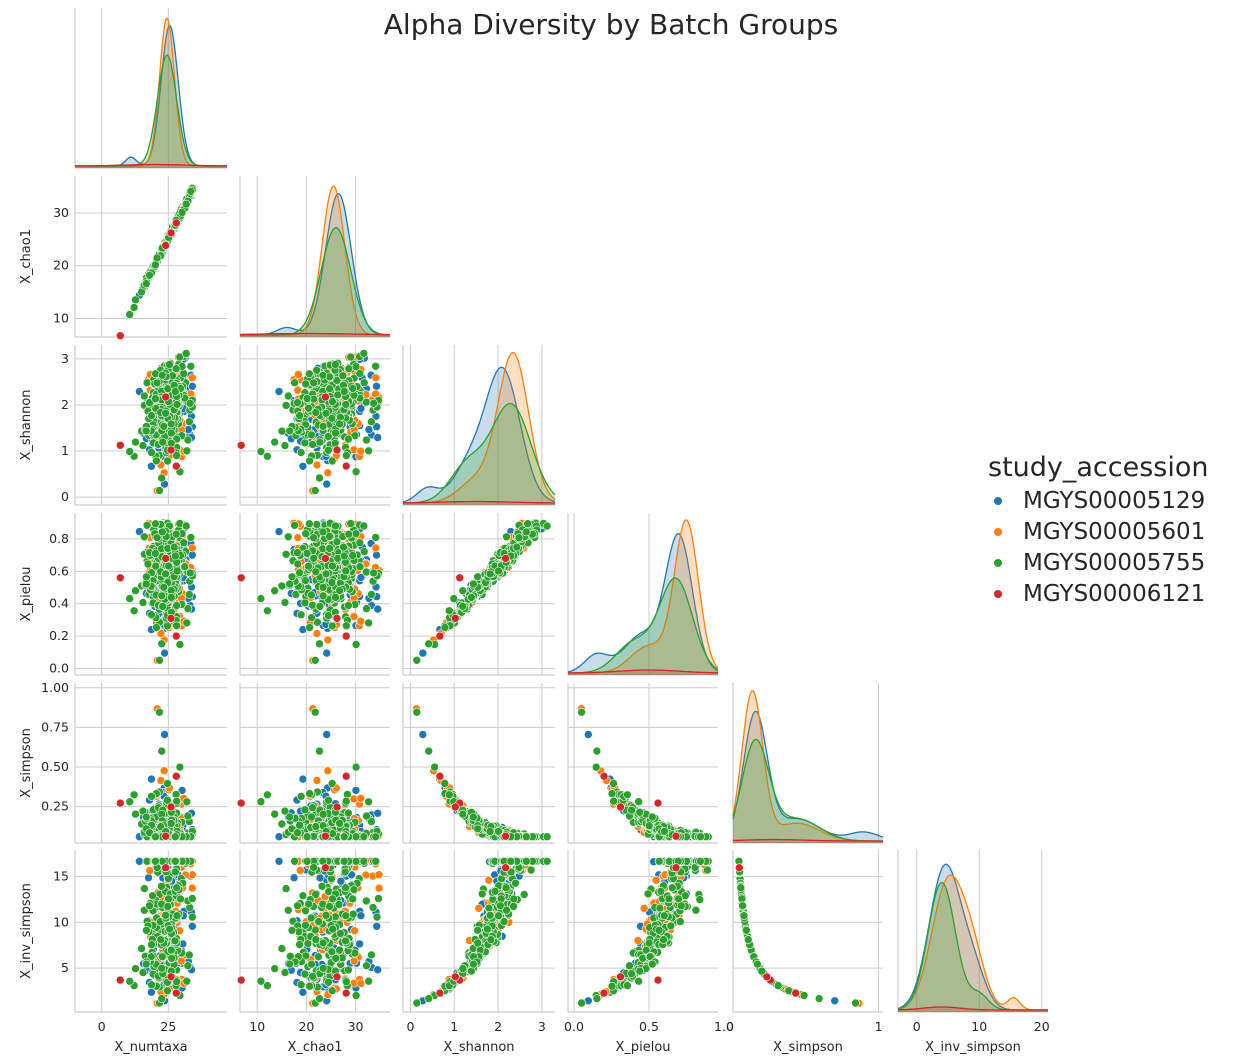 The image size is (1233, 1064). What do you see at coordinates (151, 111) in the screenshot?
I see `kde-fill` at bounding box center [151, 111].